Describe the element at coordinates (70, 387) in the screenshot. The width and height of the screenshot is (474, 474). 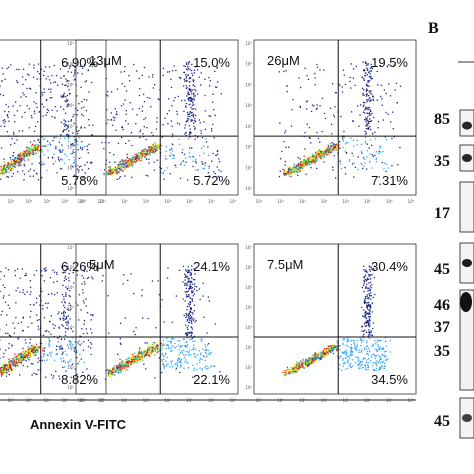
I see `y-tick-label: 10⁰` at that location.